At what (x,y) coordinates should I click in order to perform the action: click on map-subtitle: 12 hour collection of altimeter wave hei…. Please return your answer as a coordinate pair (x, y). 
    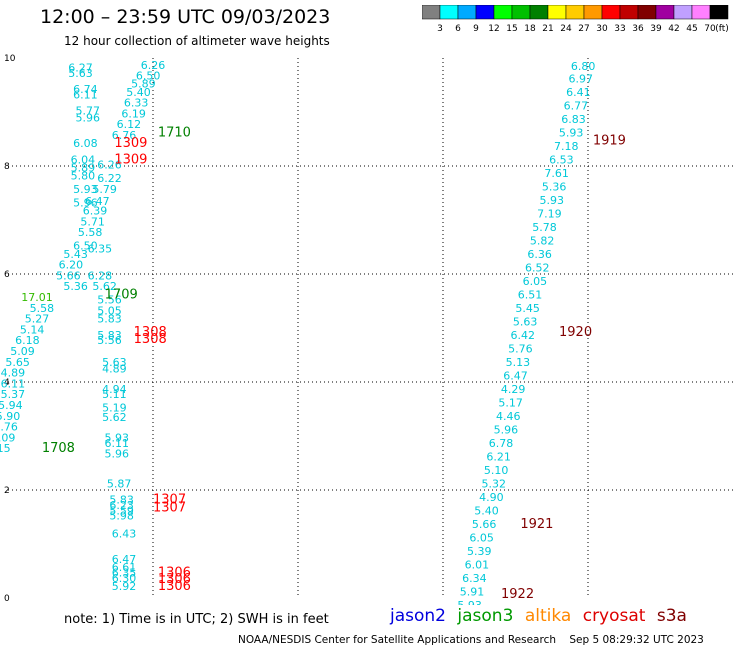
    Looking at the image, I should click on (197, 41).